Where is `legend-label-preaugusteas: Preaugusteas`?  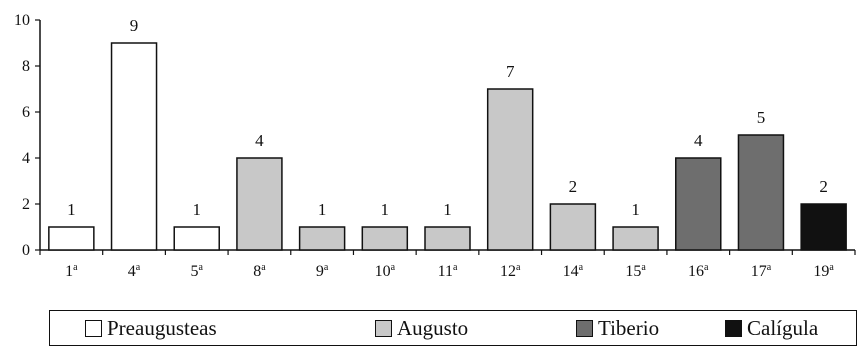
legend-label-preaugusteas: Preaugusteas is located at coordinates (162, 328).